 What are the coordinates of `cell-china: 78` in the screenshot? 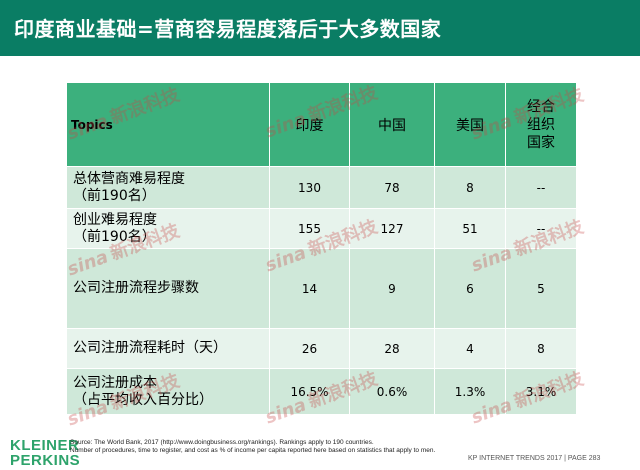 It's located at (392, 187).